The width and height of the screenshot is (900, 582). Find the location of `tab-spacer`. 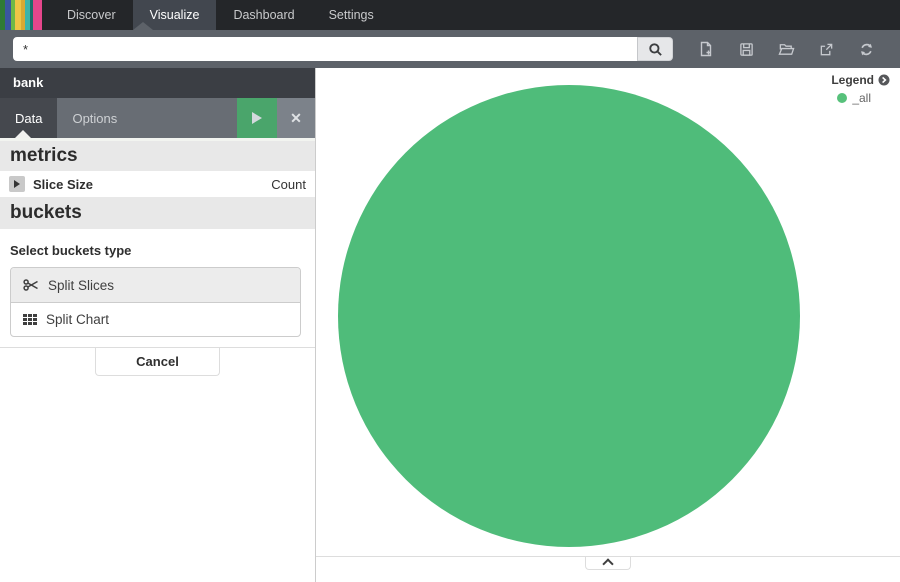

tab-spacer is located at coordinates (184, 118).